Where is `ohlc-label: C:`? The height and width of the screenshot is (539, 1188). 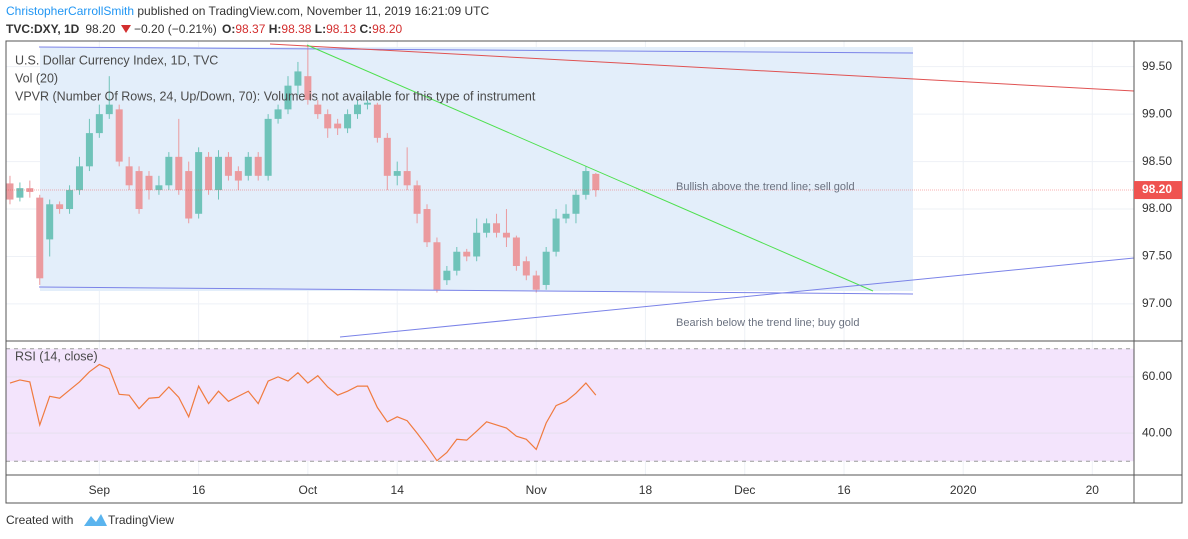 ohlc-label: C: is located at coordinates (365, 29).